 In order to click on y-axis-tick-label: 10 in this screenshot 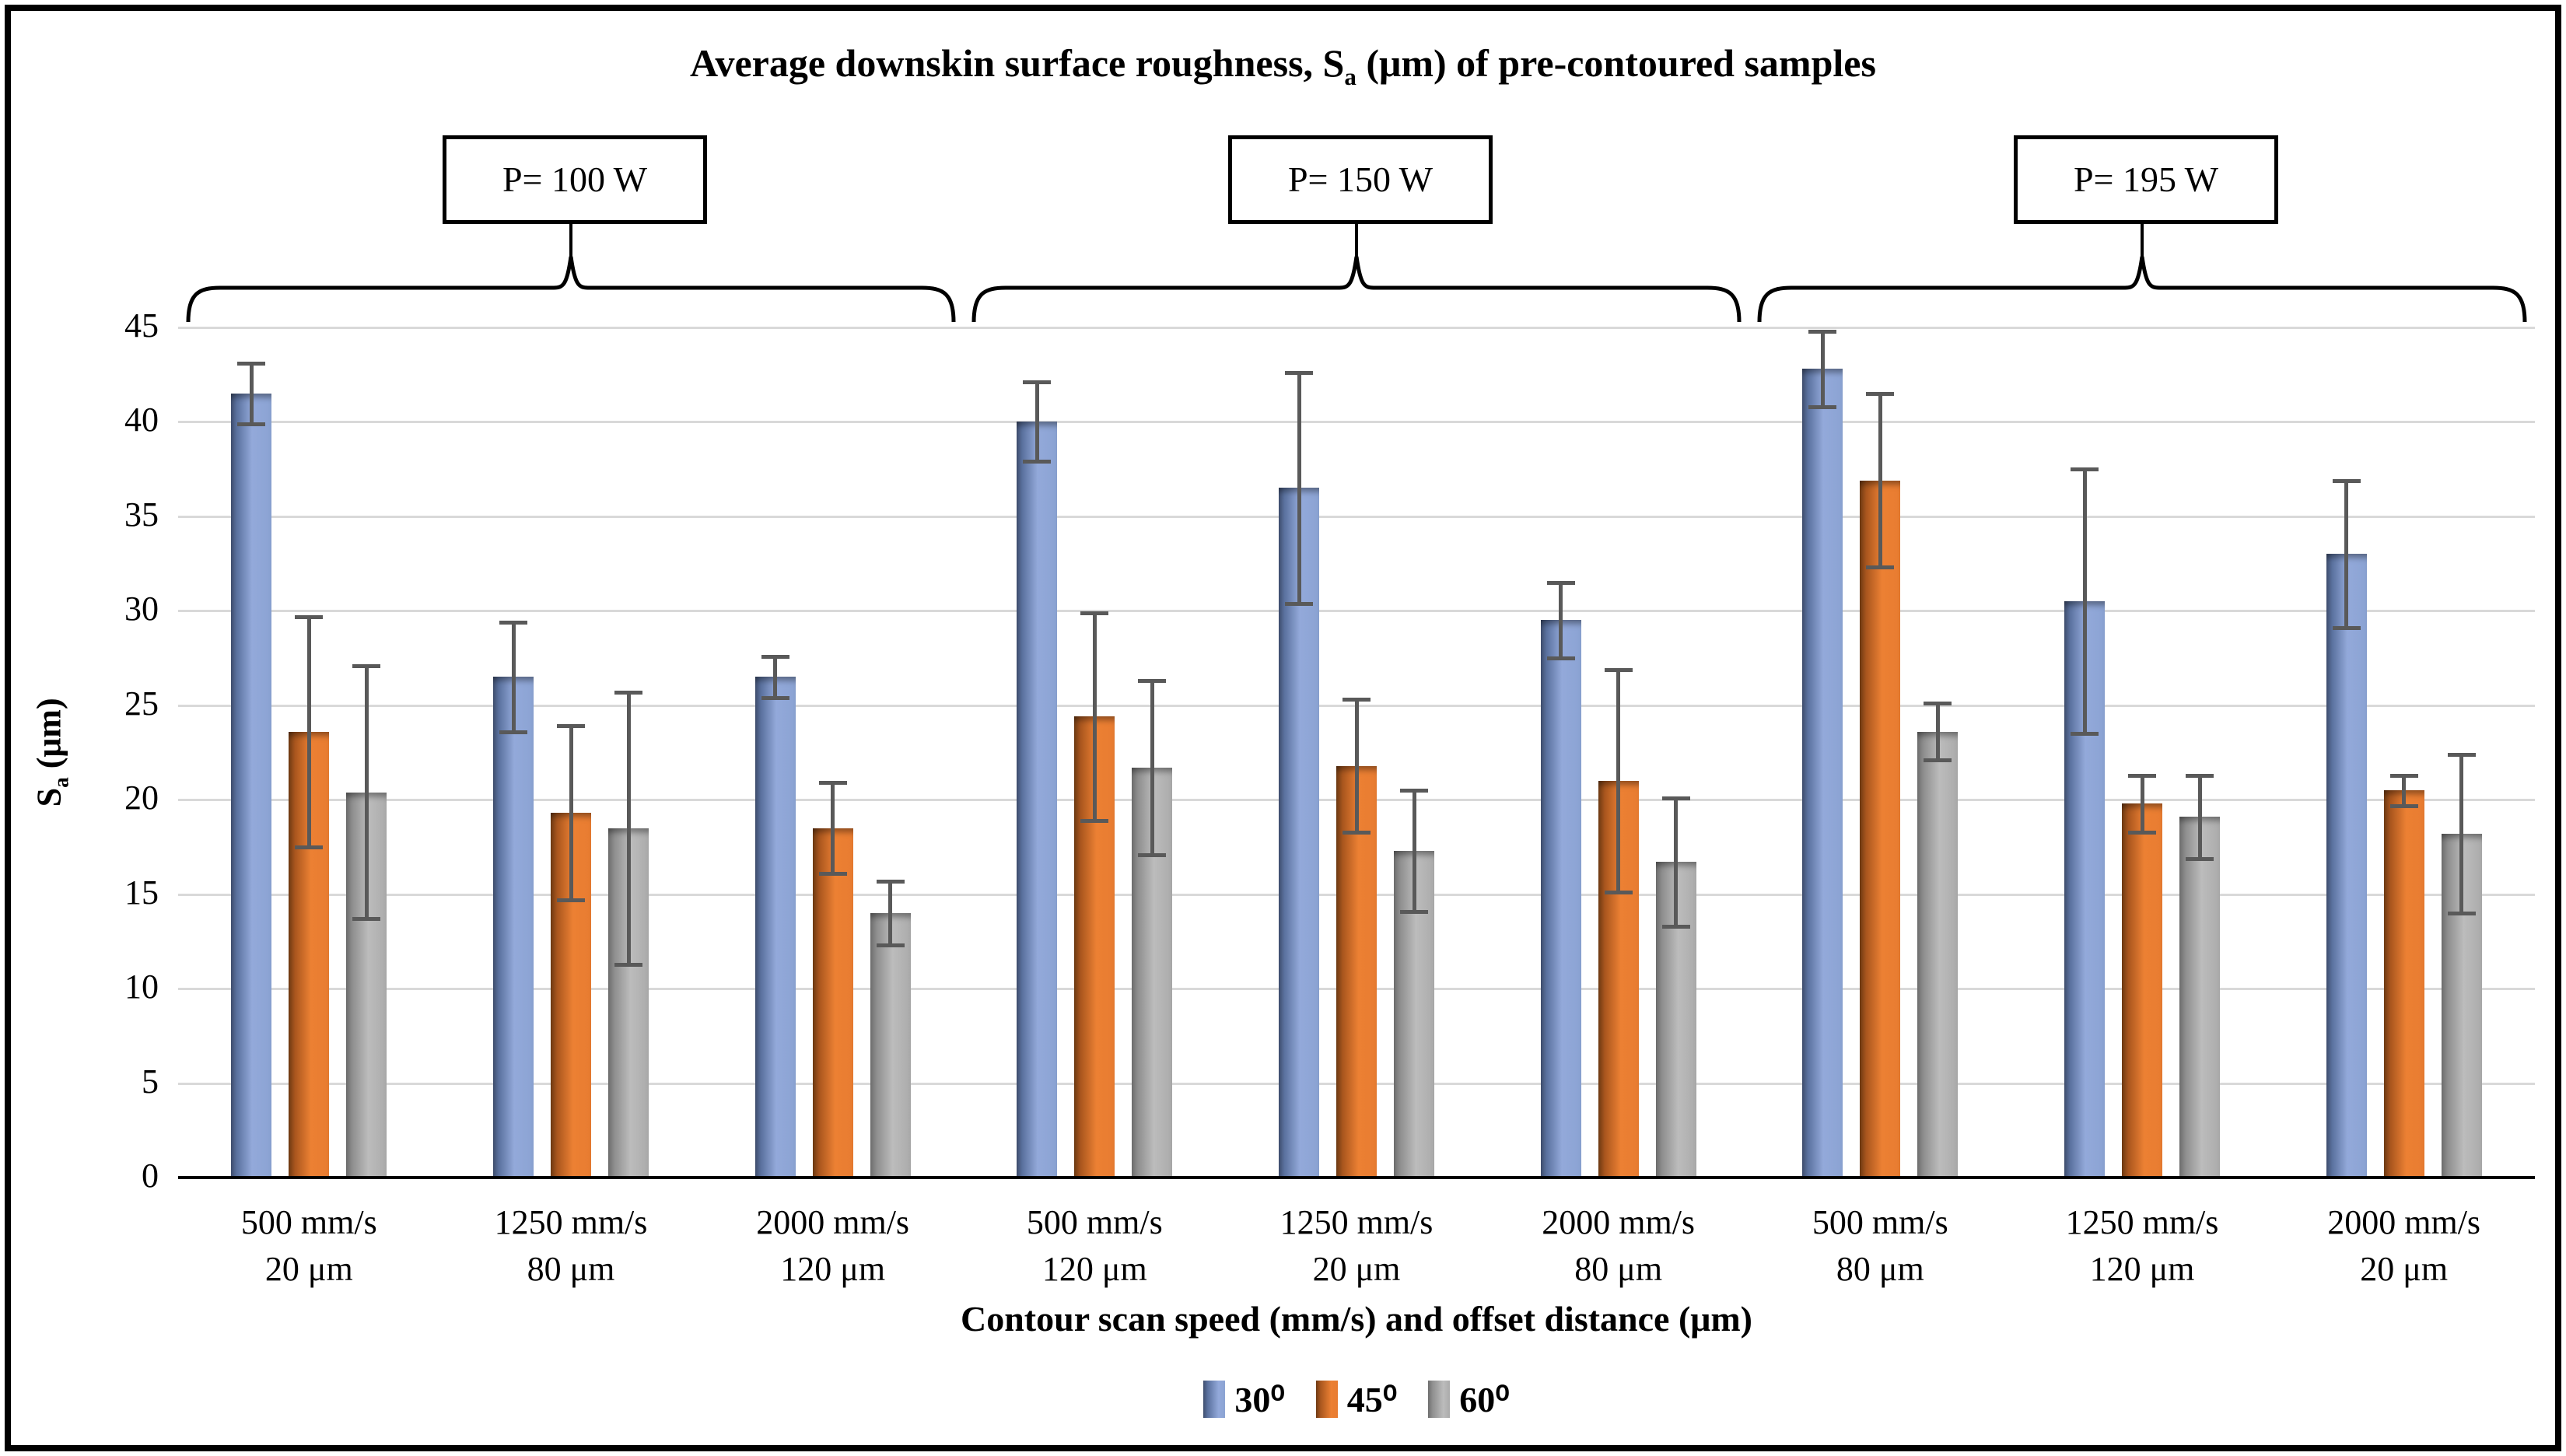, I will do `click(141, 987)`.